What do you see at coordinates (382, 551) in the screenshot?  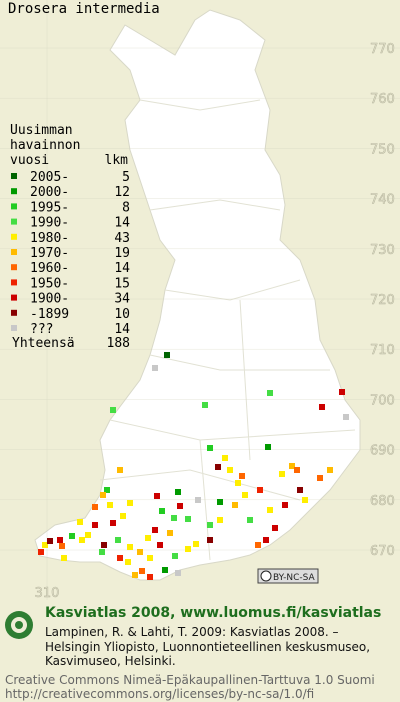 I see `north-label: 670` at bounding box center [382, 551].